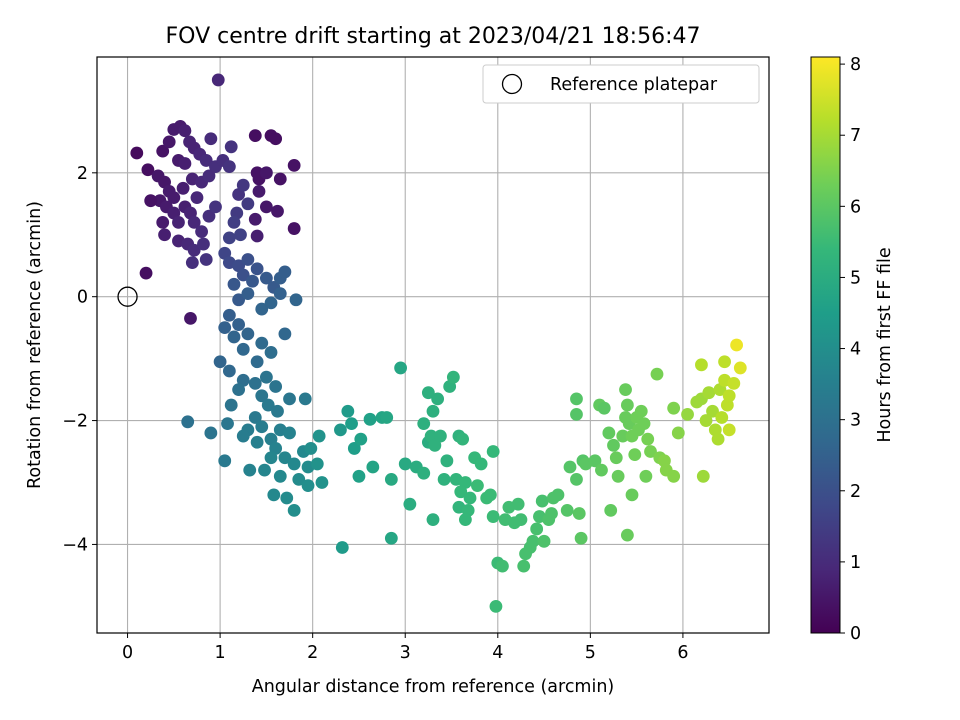 Image resolution: width=960 pixels, height=720 pixels. I want to click on colorbar-tick-label: 1, so click(855, 563).